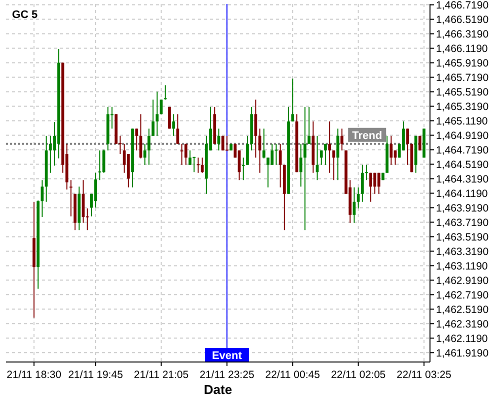  What do you see at coordinates (358, 375) in the screenshot?
I see `x-tick-label: 22/11 02:05` at bounding box center [358, 375].